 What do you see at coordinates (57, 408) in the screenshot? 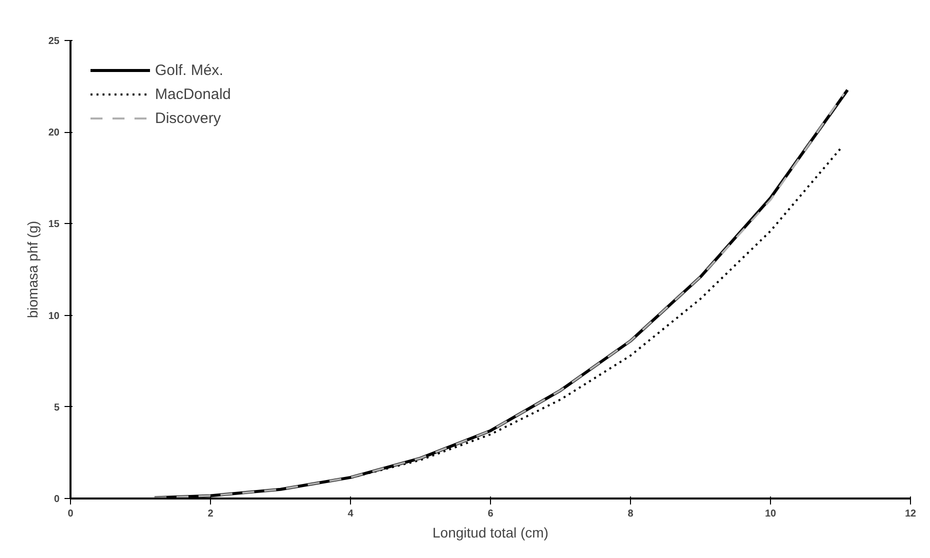
I see `y-tick-label: 5` at bounding box center [57, 408].